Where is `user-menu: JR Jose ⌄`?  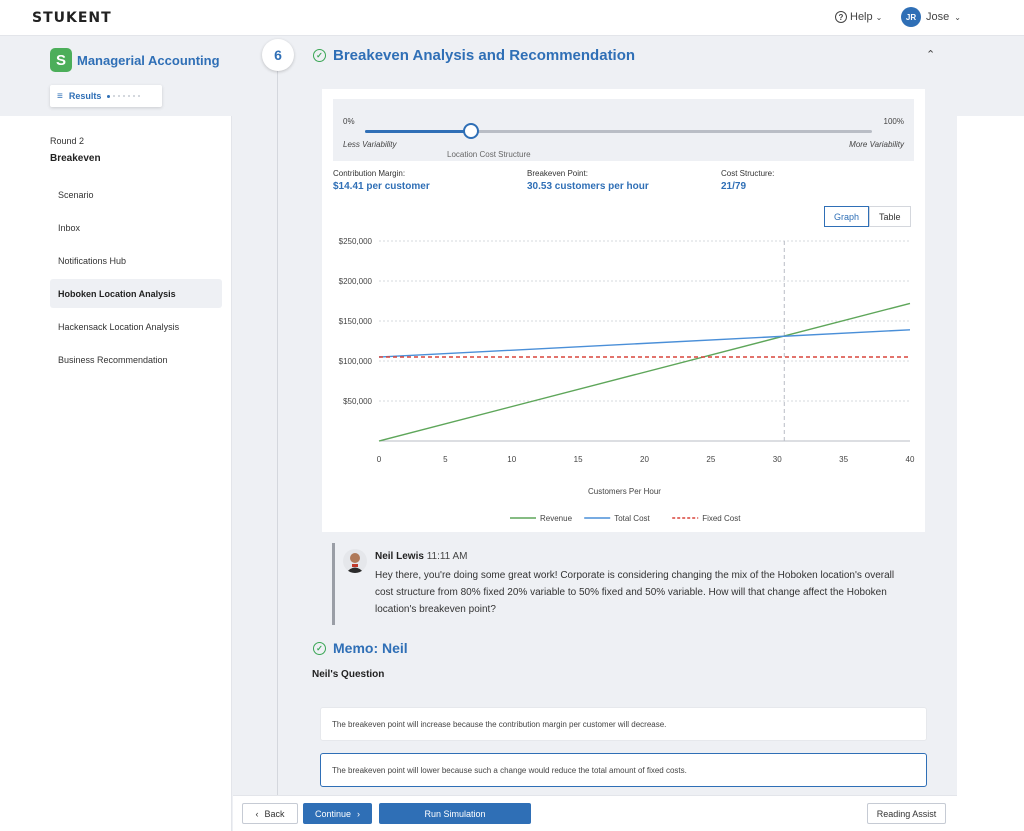 user-menu: JR Jose ⌄ is located at coordinates (931, 17).